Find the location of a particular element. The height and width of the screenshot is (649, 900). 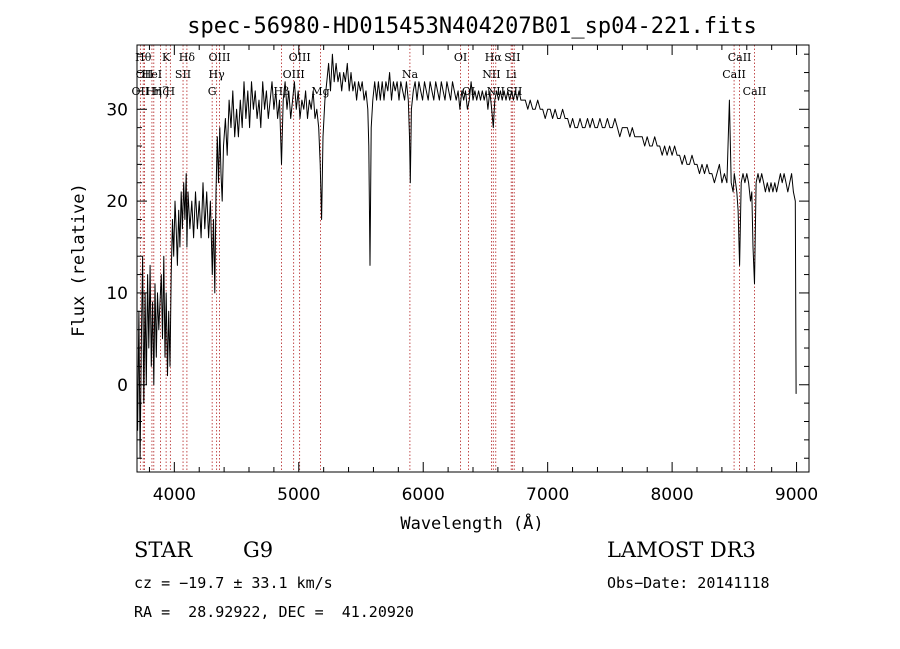

spectral-line-label-16: Mg is located at coordinates (320, 91).